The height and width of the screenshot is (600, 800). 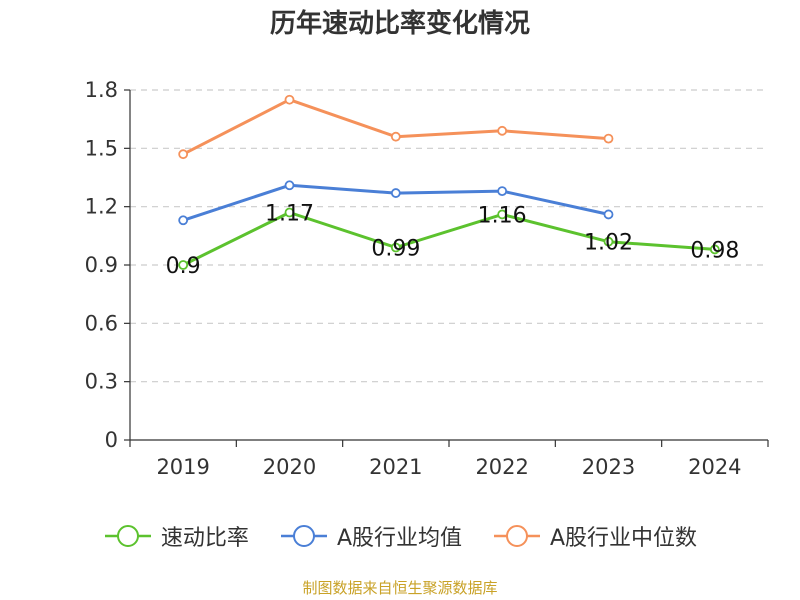 I want to click on x-tick-label: 2023, so click(x=608, y=467).